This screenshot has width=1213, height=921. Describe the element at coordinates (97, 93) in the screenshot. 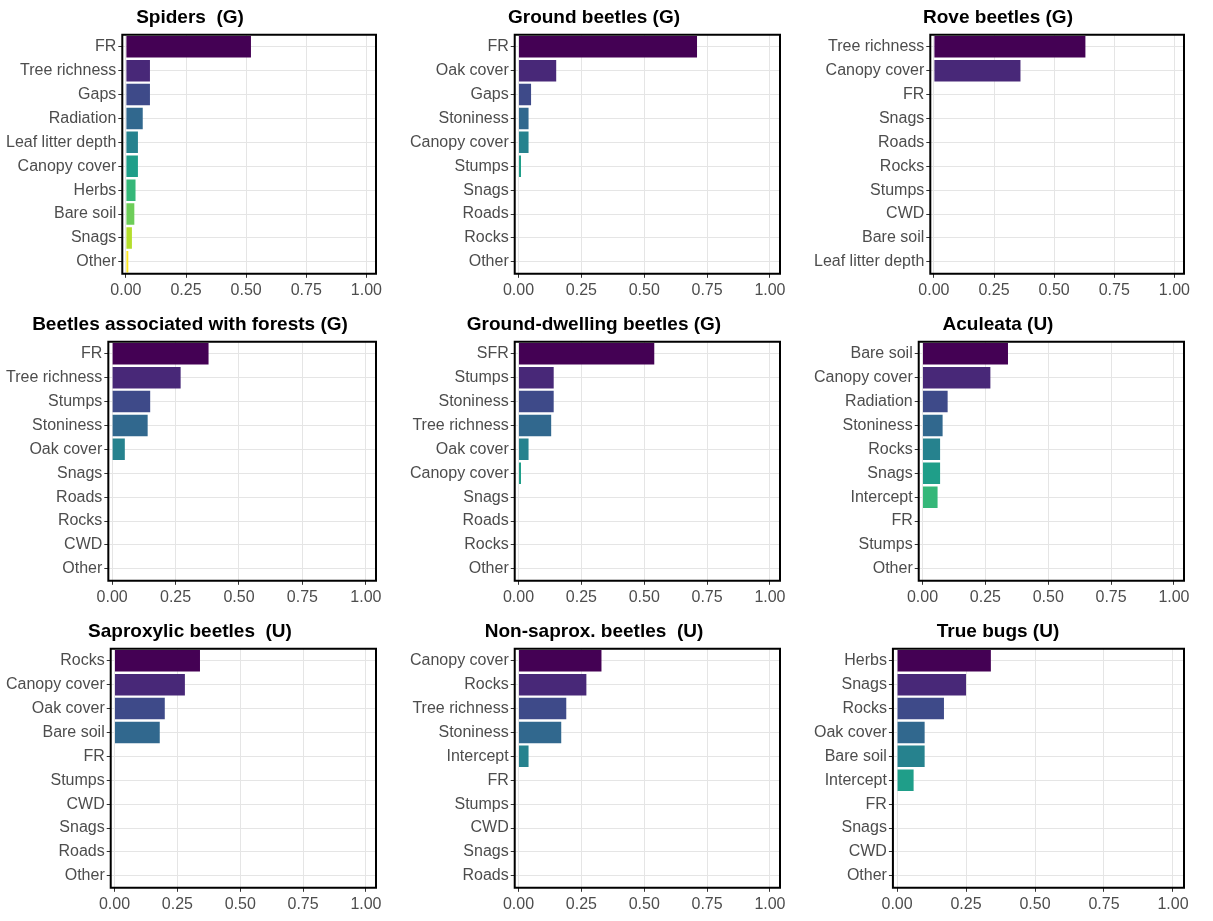

I see `y-tick-label: Gaps` at that location.